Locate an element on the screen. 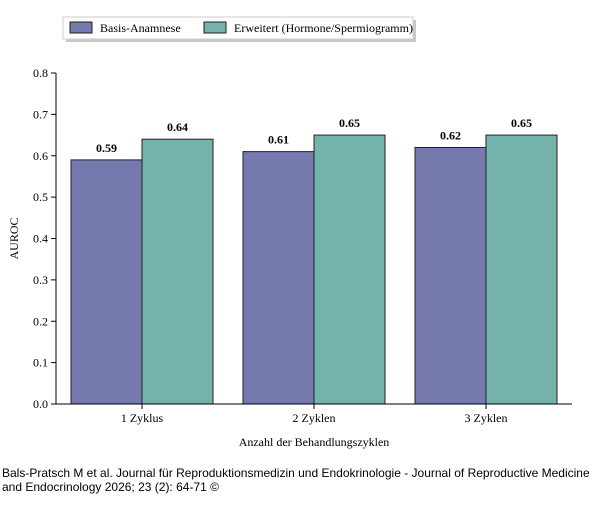 This screenshot has width=600, height=525. data-label-2-2: 0.65 is located at coordinates (349, 123).